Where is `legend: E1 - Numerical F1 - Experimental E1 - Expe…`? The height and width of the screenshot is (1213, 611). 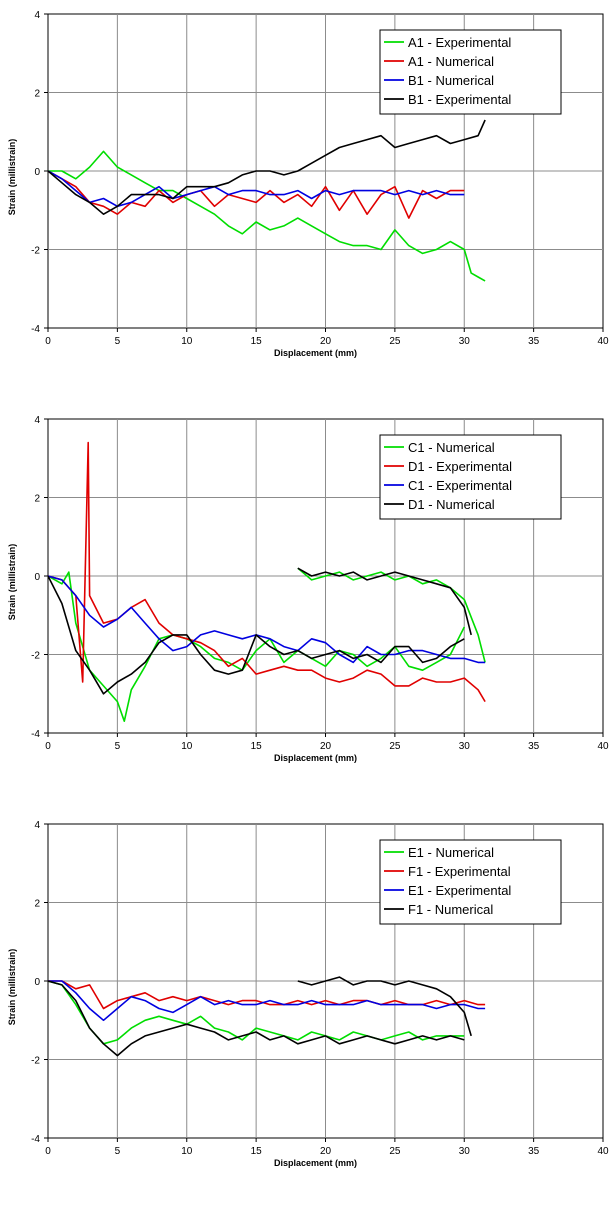 legend: E1 - Numerical F1 - Experimental E1 - Expe… is located at coordinates (470, 882).